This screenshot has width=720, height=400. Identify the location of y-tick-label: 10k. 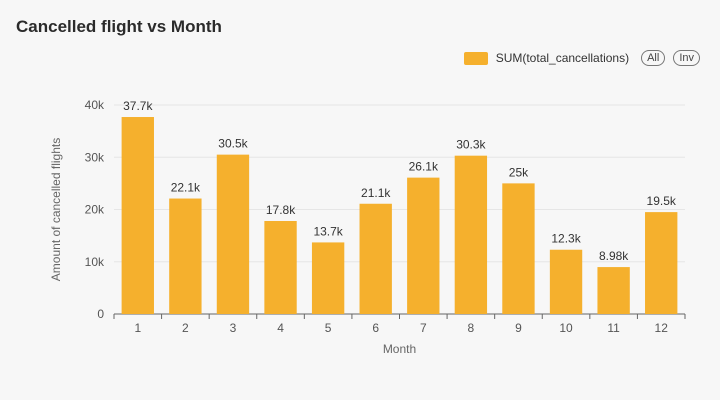
(95, 262).